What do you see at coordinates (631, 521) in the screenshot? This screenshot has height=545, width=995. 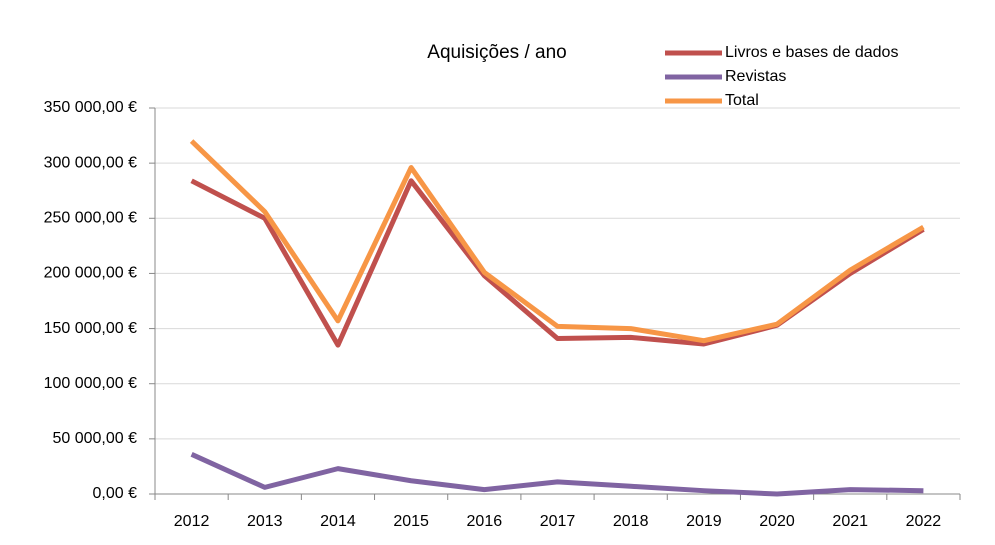 I see `x-tick-label: 2018` at bounding box center [631, 521].